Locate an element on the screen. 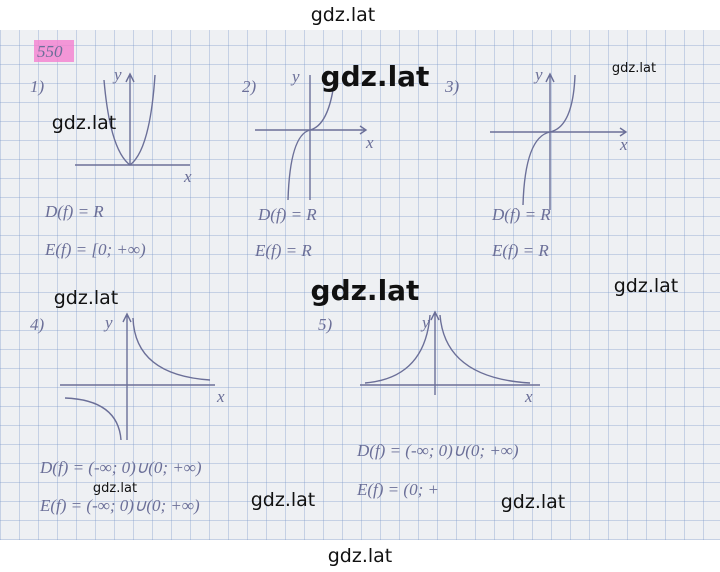 The width and height of the screenshot is (720, 572). item-label: 3) is located at coordinates (452, 86).